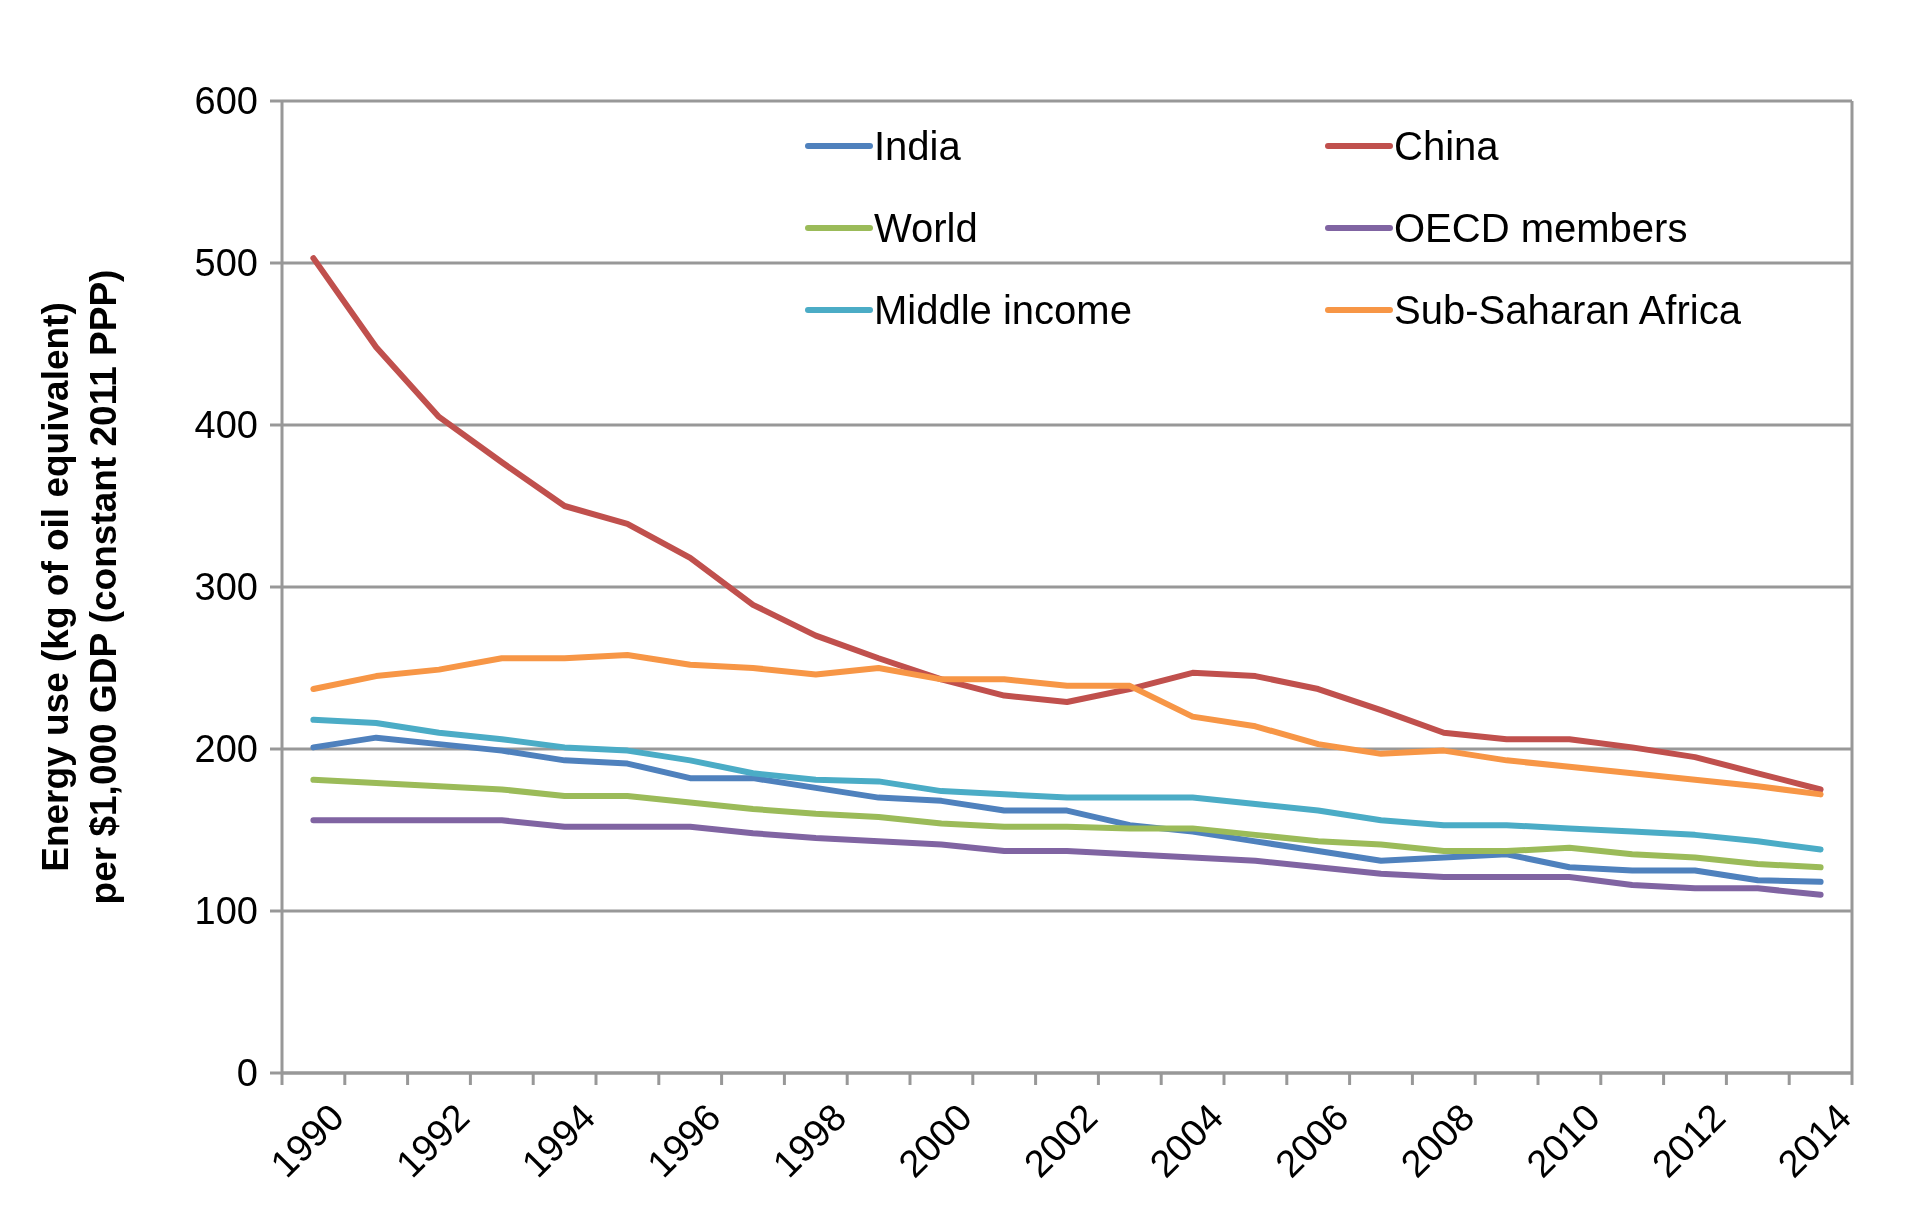  What do you see at coordinates (226, 263) in the screenshot?
I see `y-tick-label: 500` at bounding box center [226, 263].